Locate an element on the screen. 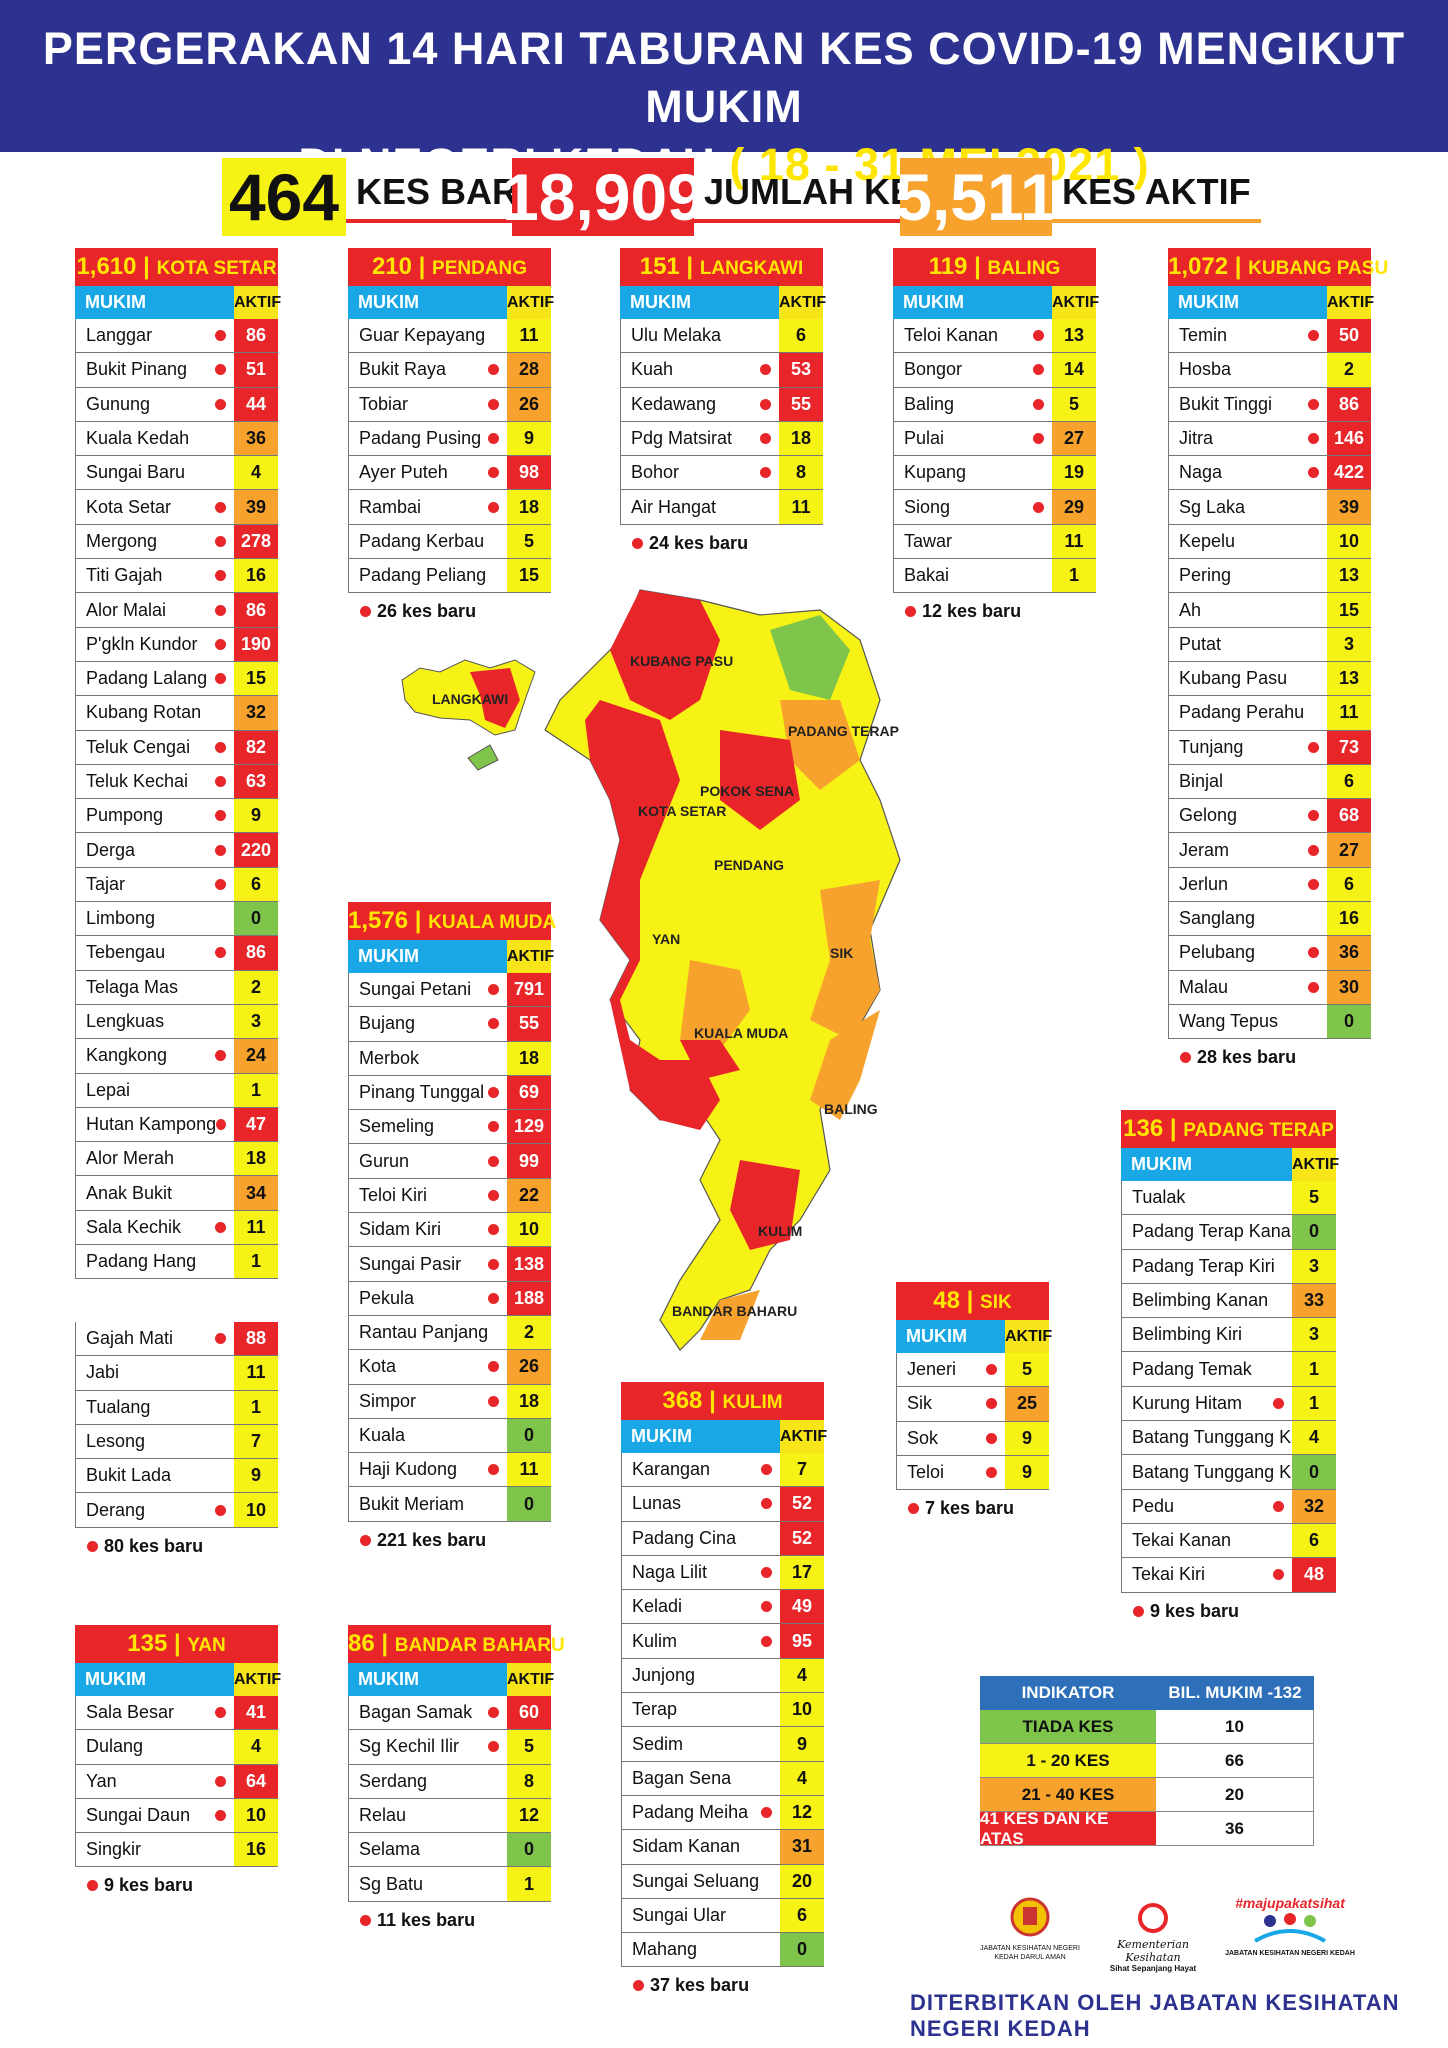  aktif-value: 16 is located at coordinates (1349, 919).